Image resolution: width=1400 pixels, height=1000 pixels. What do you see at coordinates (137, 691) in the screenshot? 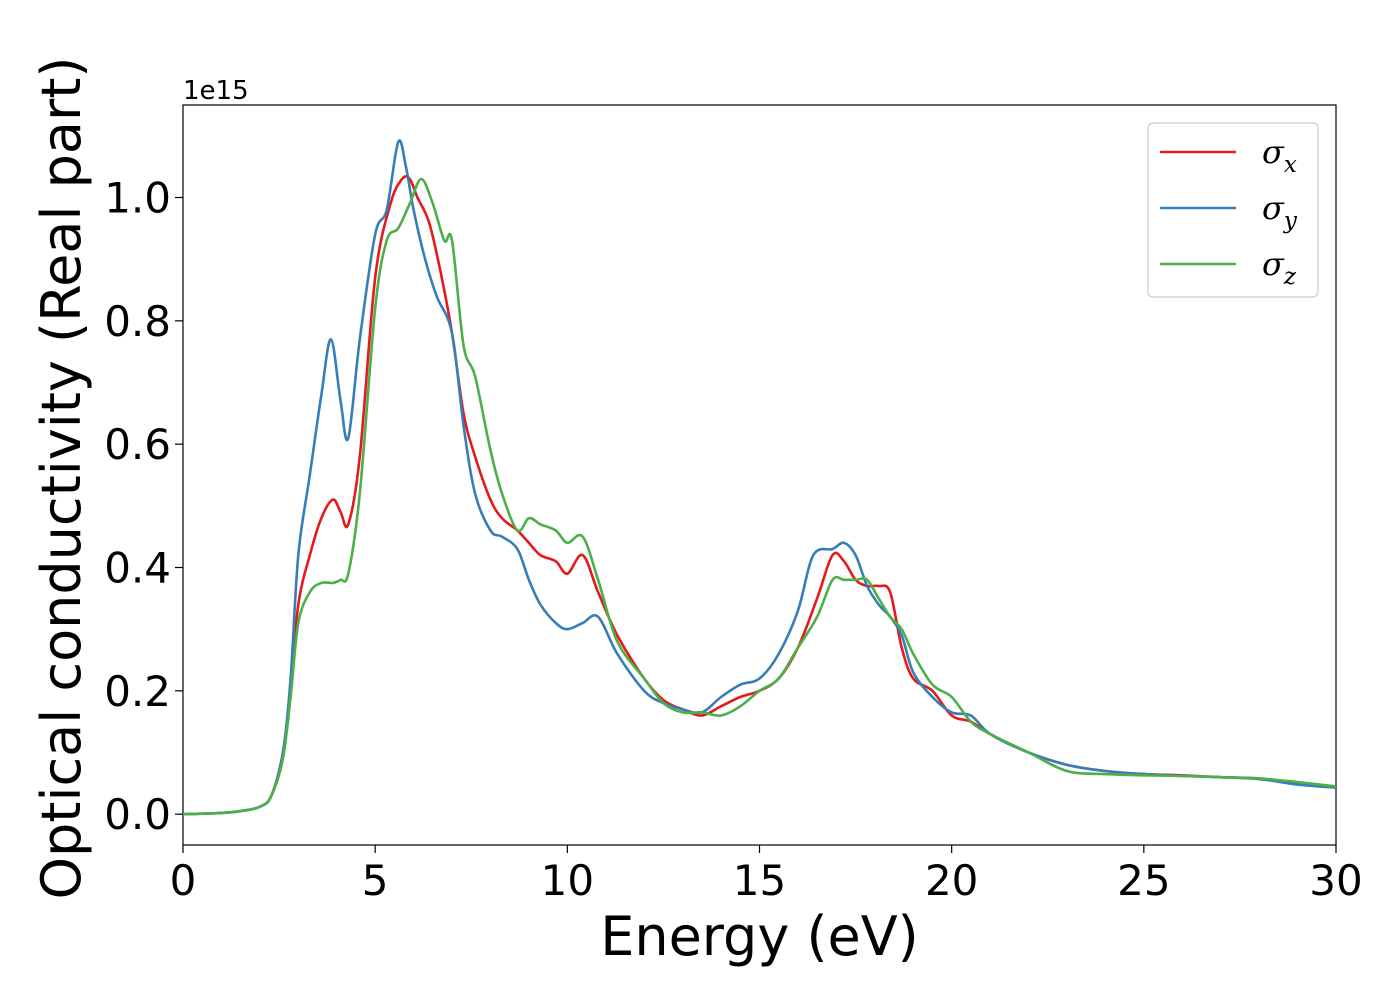
I see `y-tick-label: 0.2` at bounding box center [137, 691].